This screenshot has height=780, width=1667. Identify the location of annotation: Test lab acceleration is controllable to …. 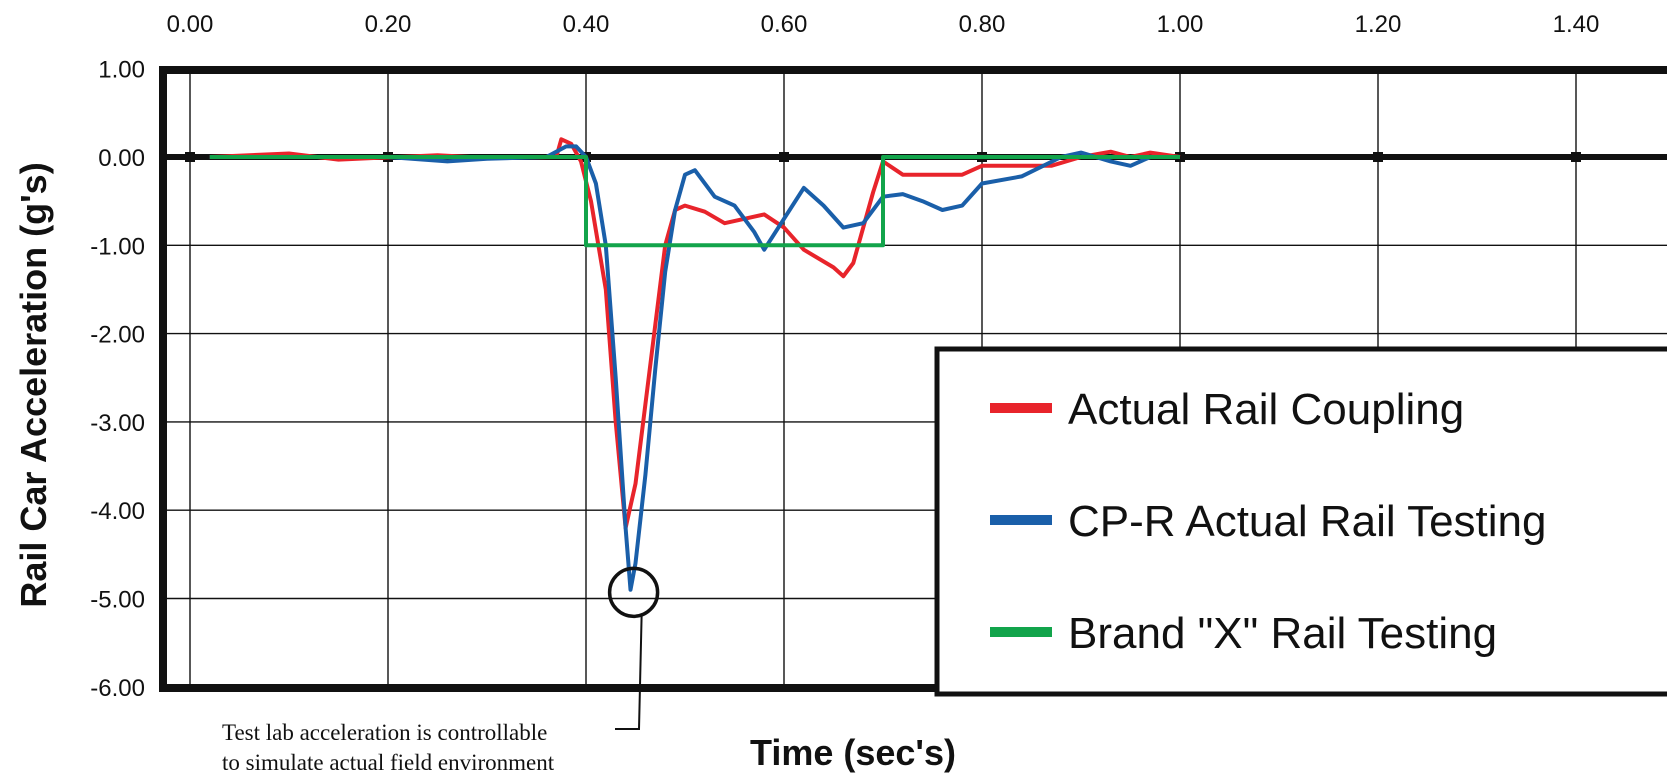
(441, 670).